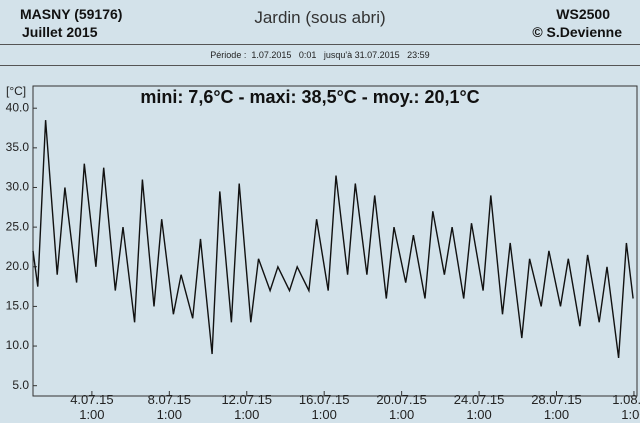  I want to click on y-tick-label: 5.0, so click(20, 385).